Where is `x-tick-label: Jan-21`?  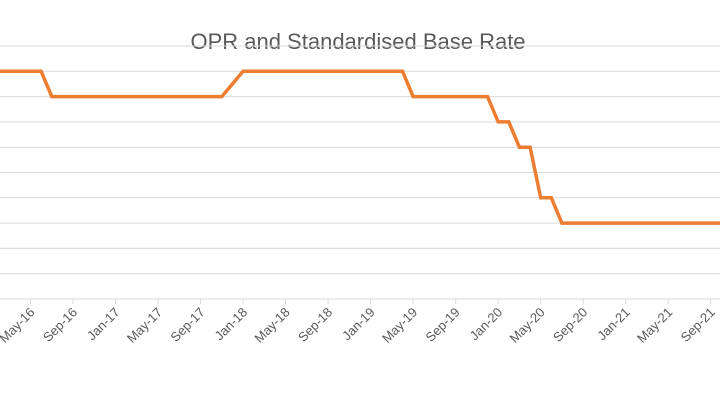 x-tick-label: Jan-21 is located at coordinates (613, 324).